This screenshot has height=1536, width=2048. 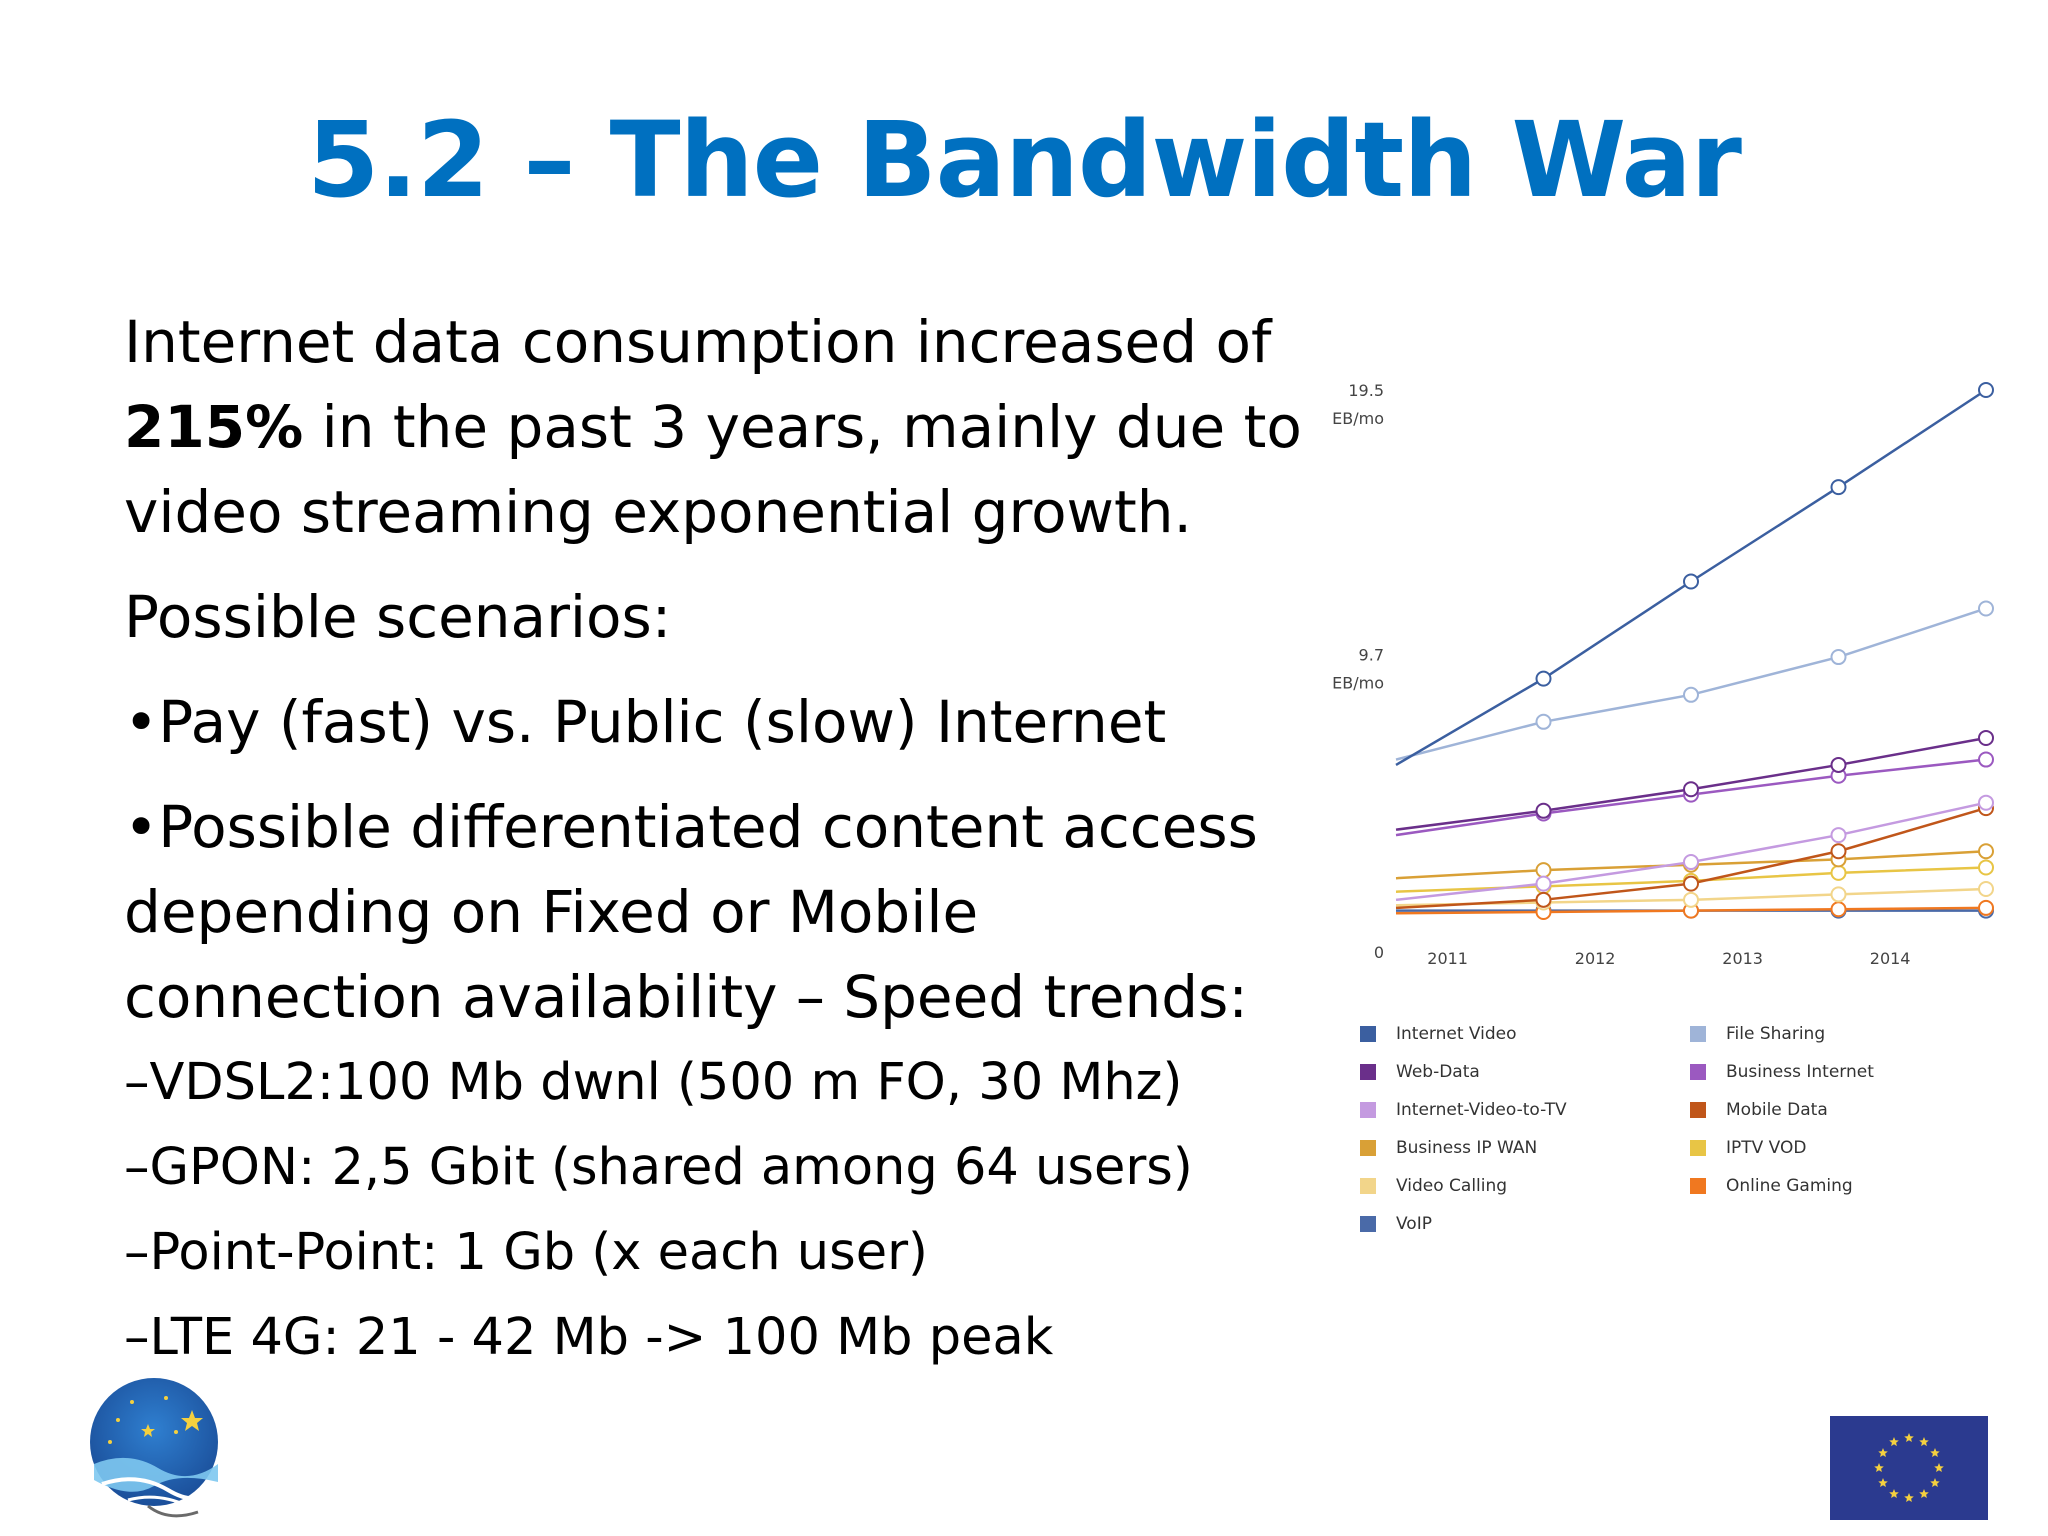 I want to click on legend-label: File Sharing, so click(x=1776, y=1034).